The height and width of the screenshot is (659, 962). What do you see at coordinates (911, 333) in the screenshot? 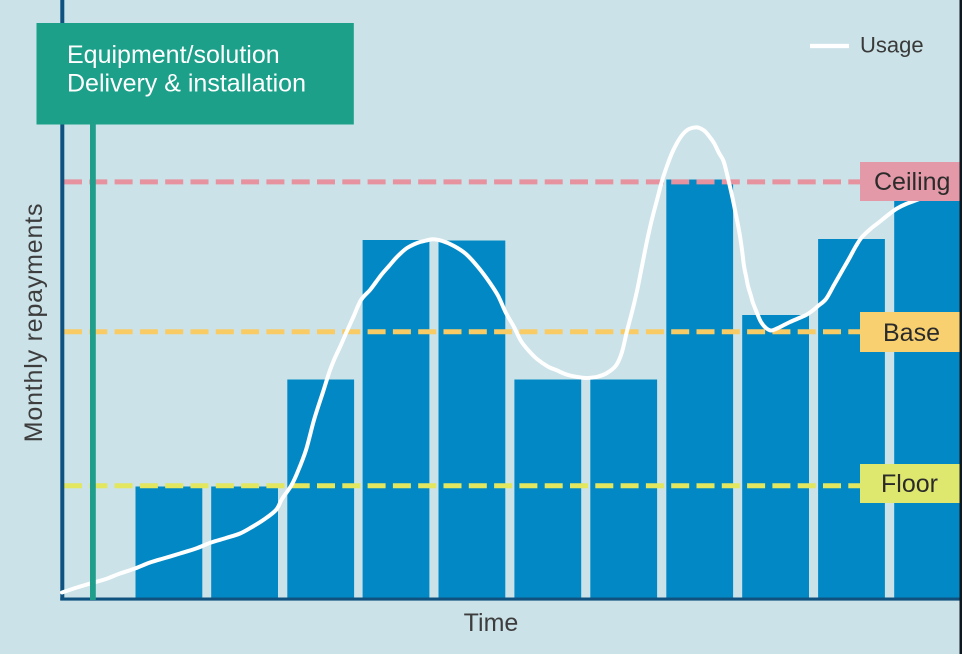
I see `svg-text: Base` at bounding box center [911, 333].